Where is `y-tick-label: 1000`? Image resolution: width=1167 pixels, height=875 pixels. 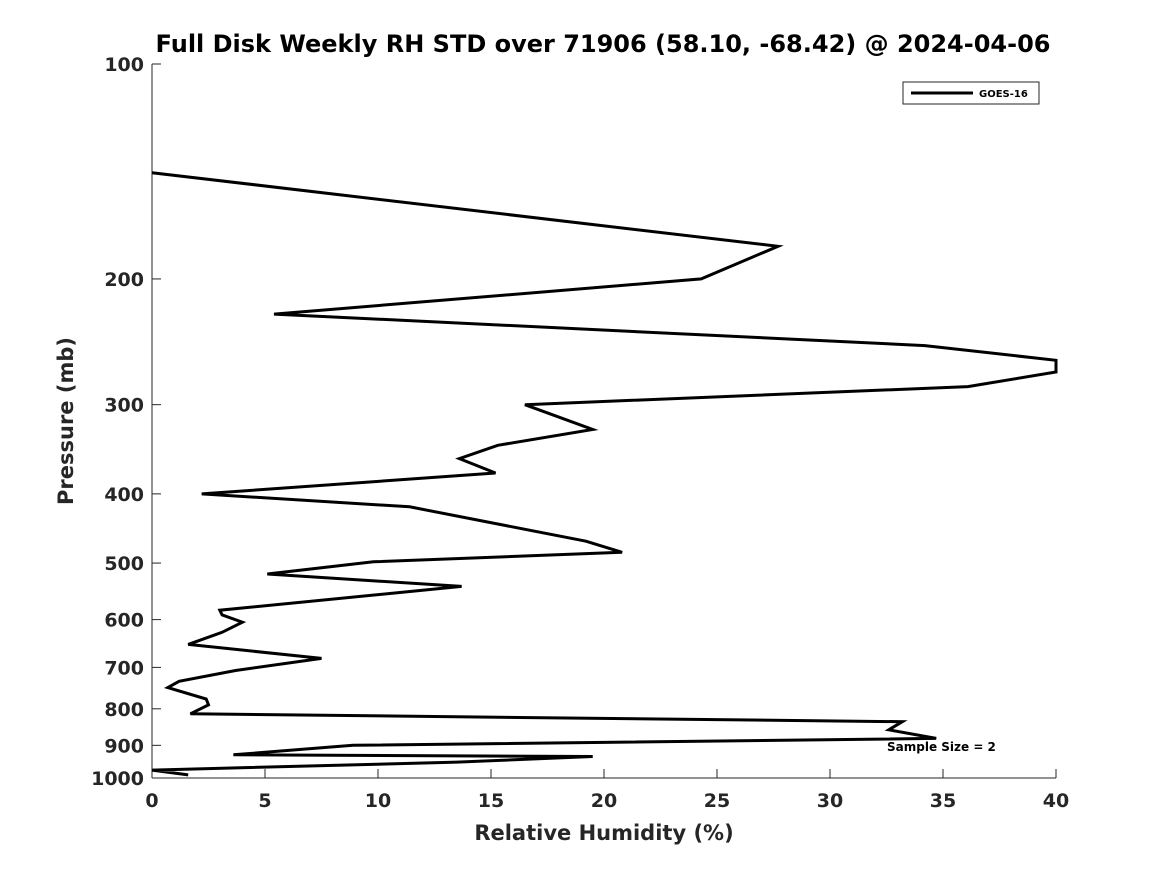 y-tick-label: 1000 is located at coordinates (117, 779).